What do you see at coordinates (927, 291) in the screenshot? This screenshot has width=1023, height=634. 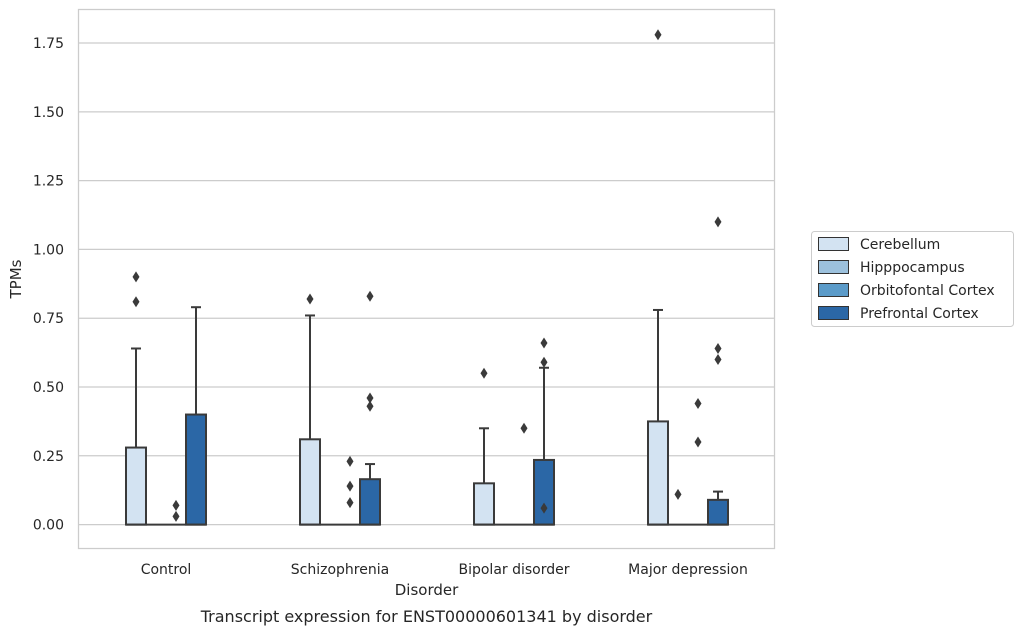 I see `legend-label: Orbitofontal Cortex` at bounding box center [927, 291].